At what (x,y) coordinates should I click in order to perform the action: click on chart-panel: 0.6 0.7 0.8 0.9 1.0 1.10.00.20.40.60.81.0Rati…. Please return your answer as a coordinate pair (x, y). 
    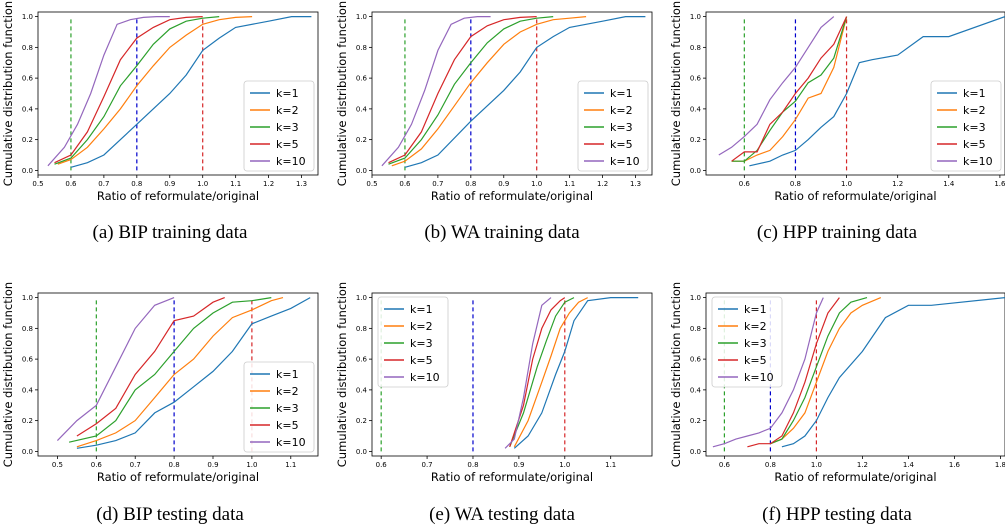
    Looking at the image, I should click on (494, 383).